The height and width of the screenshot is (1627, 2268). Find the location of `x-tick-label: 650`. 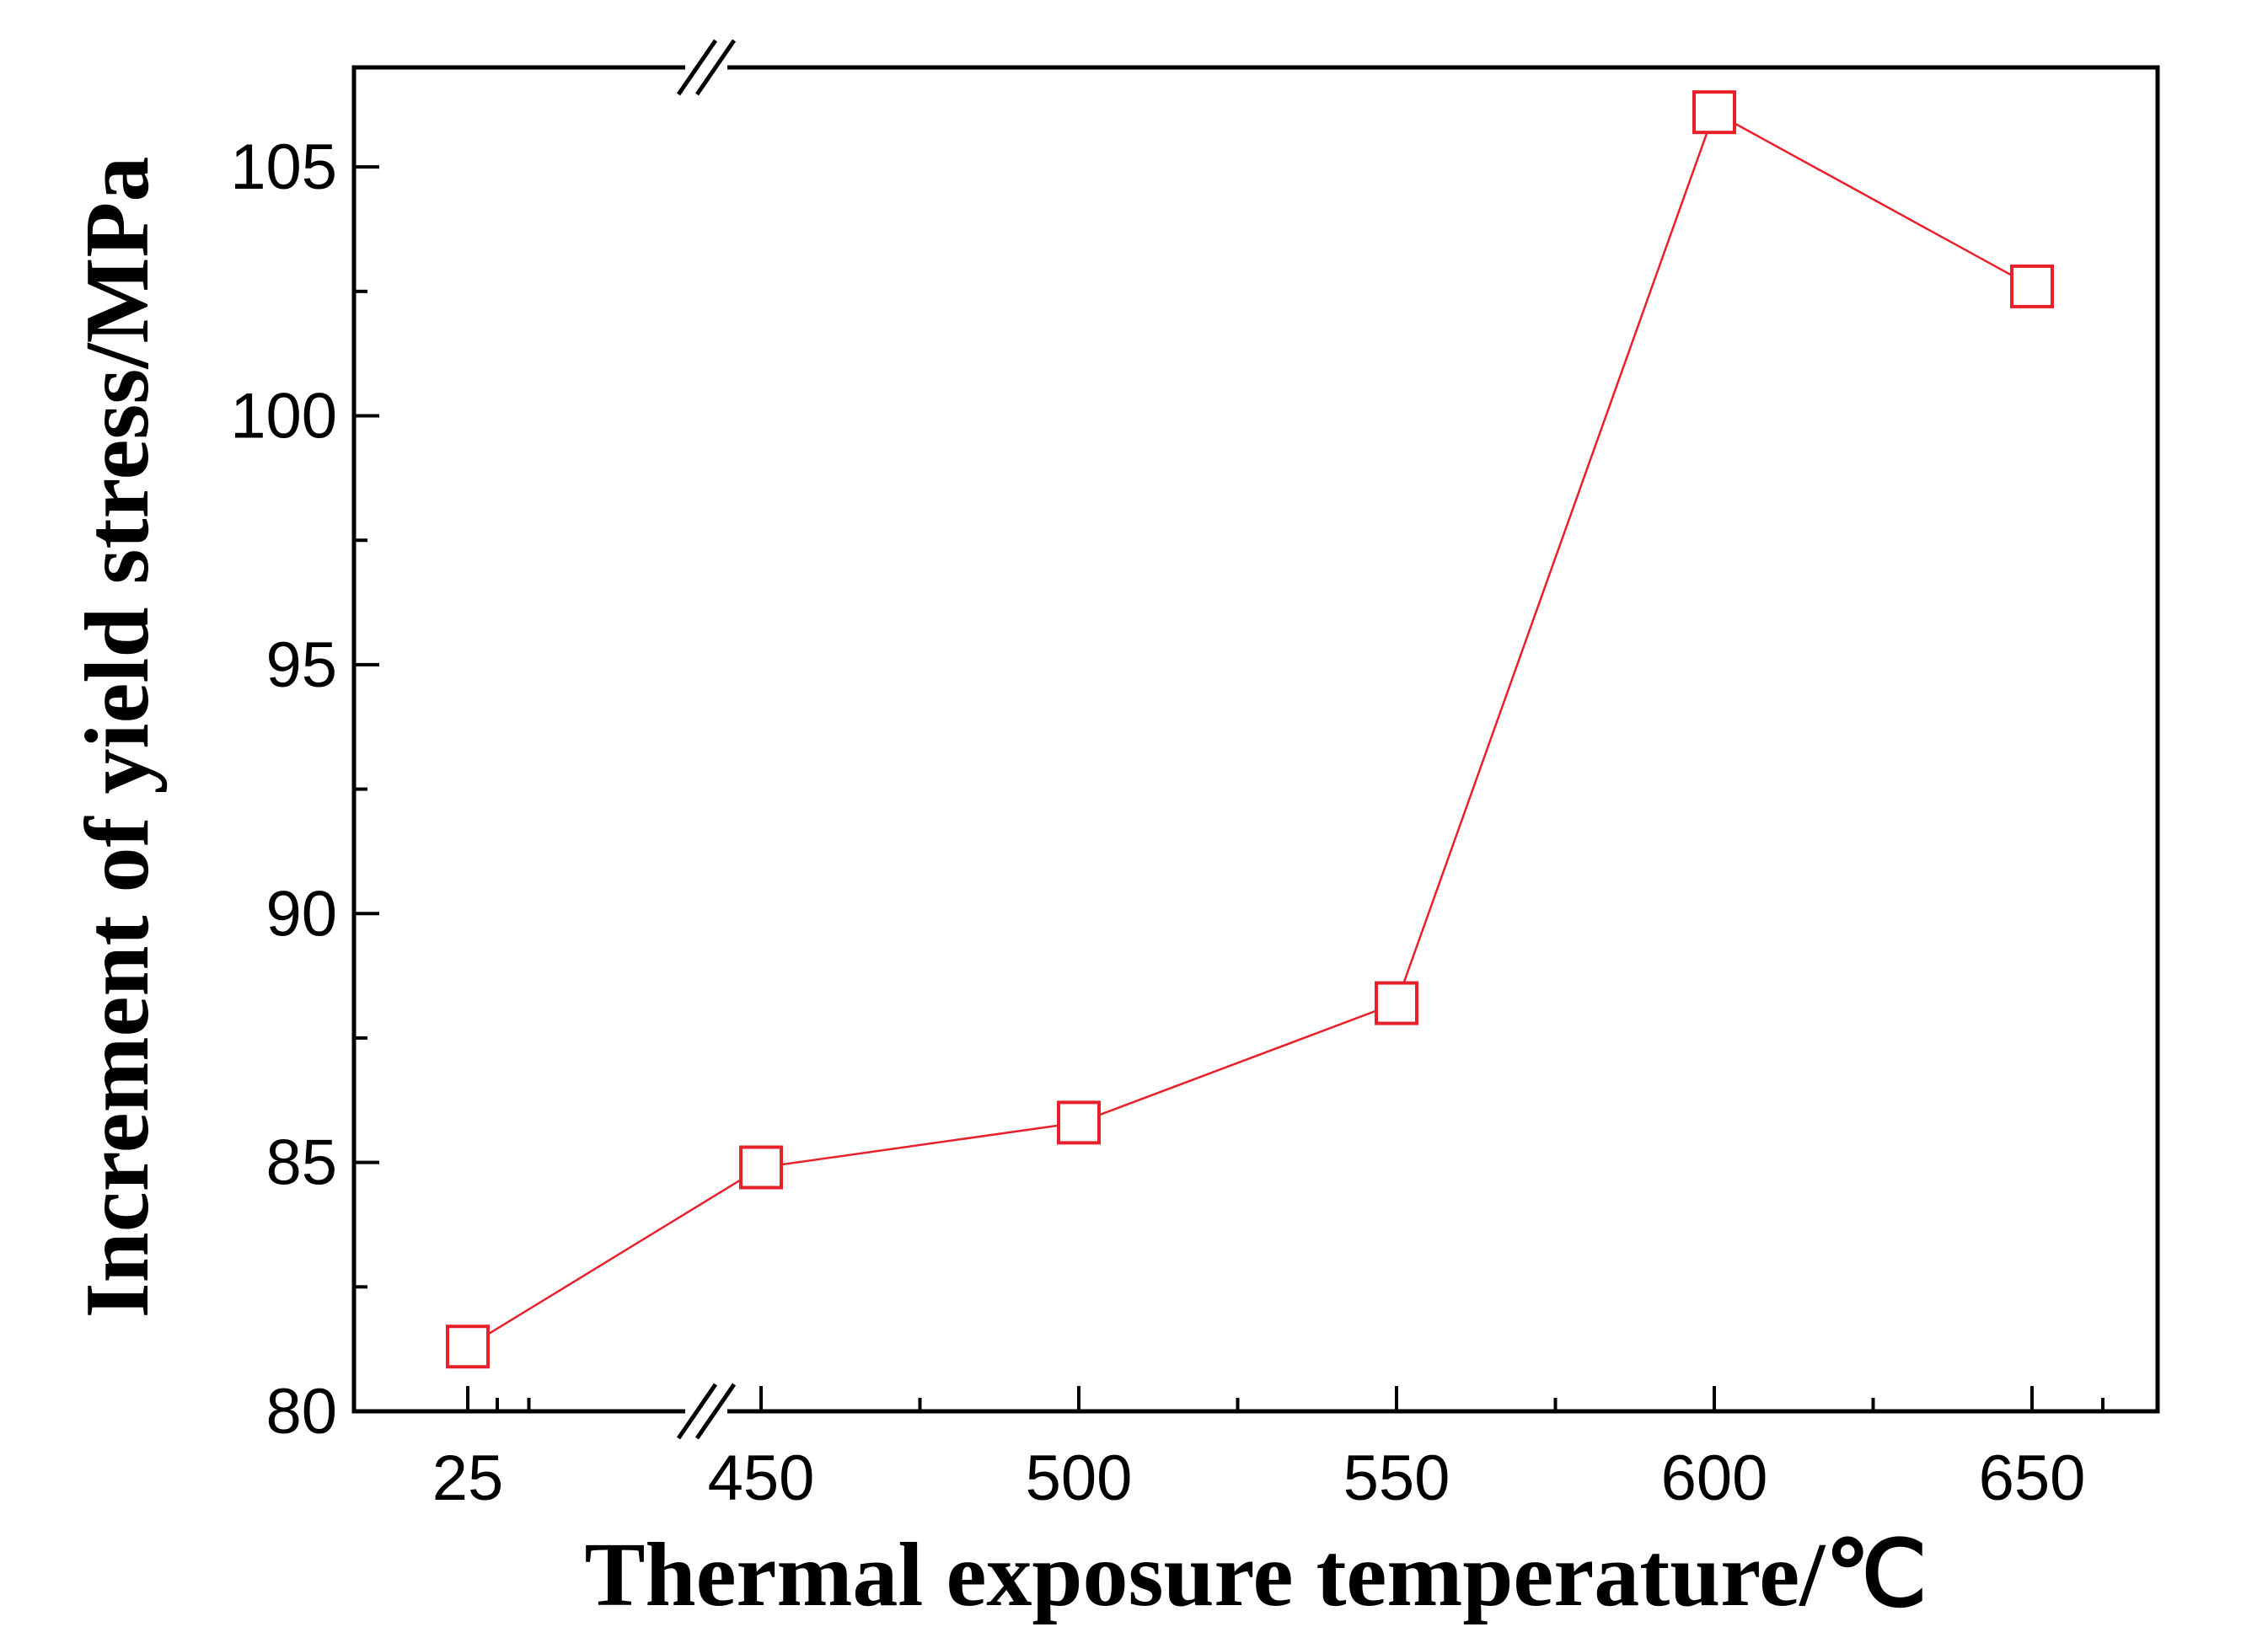

x-tick-label: 650 is located at coordinates (2032, 1478).